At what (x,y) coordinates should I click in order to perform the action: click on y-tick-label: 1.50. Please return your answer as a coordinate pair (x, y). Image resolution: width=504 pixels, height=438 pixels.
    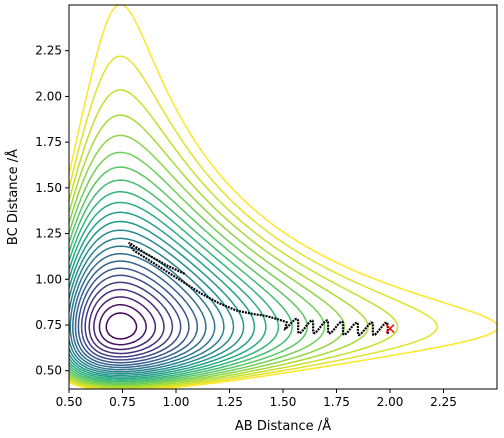
    Looking at the image, I should click on (48, 188).